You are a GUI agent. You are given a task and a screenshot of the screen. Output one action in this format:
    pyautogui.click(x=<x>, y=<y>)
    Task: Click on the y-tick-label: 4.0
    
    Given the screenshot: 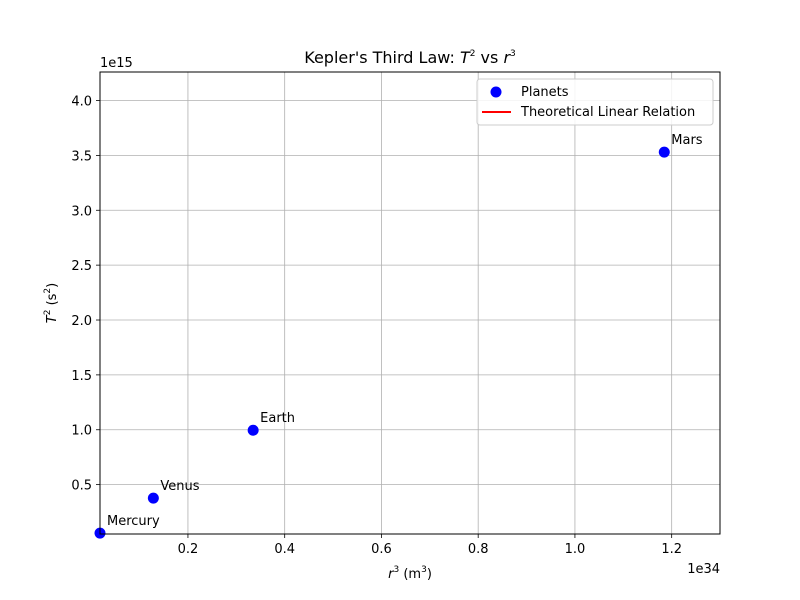 What is the action you would take?
    pyautogui.click(x=81, y=102)
    